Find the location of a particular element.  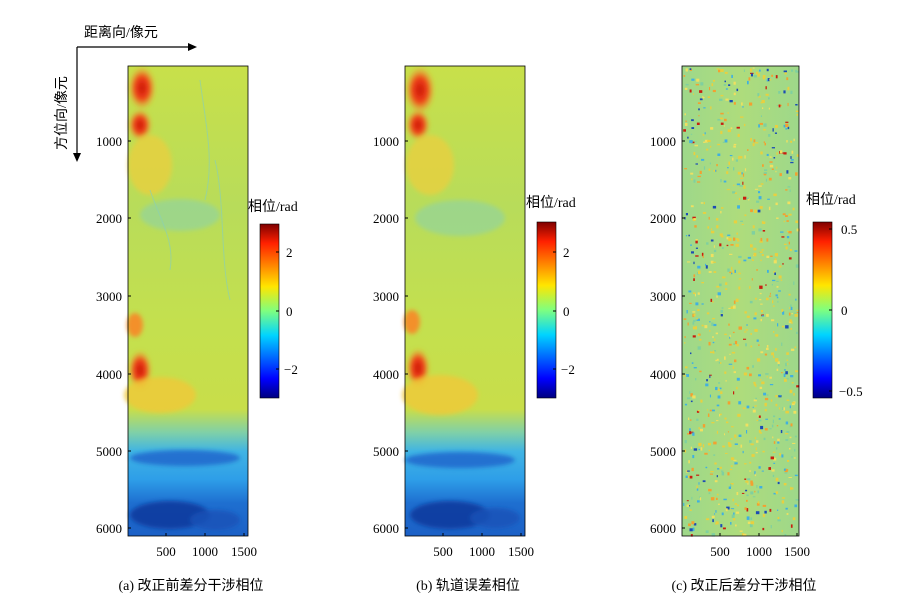

y-ticks-a: 1000 2000 3000 4000 5000 6000 is located at coordinates (113, 335).